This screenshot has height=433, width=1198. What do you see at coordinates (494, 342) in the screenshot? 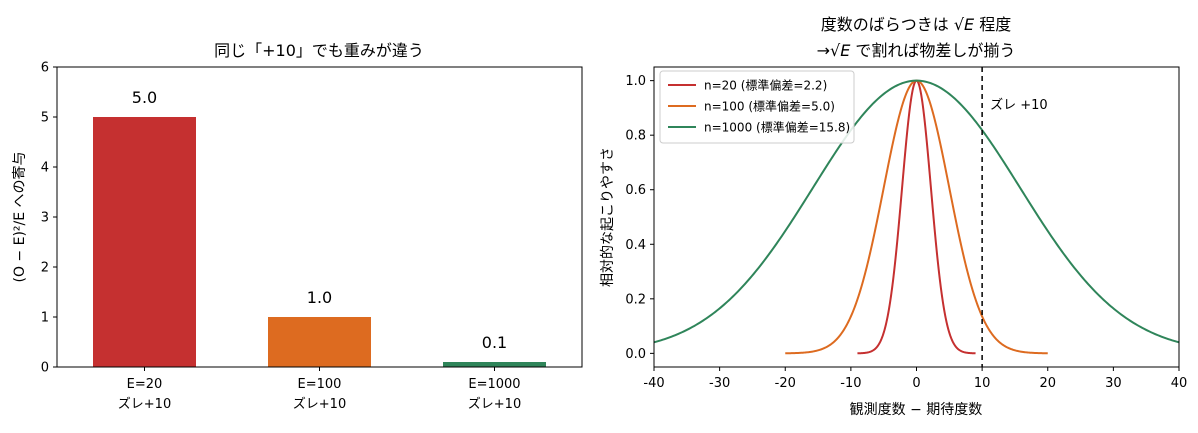
I see `bar-value-label: 0.1` at bounding box center [494, 342].